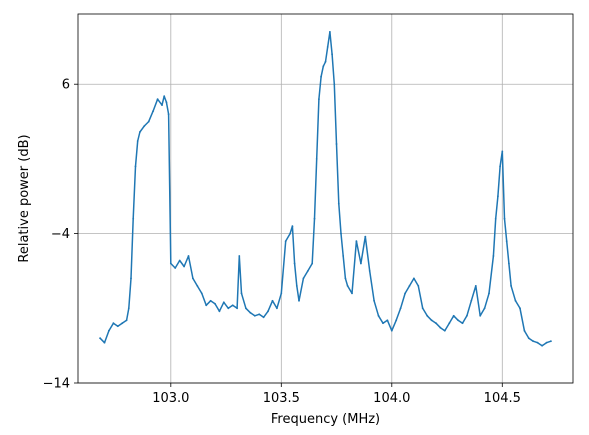  What do you see at coordinates (24, 198) in the screenshot?
I see `y-axis-label: Relative power (dB)` at bounding box center [24, 198].